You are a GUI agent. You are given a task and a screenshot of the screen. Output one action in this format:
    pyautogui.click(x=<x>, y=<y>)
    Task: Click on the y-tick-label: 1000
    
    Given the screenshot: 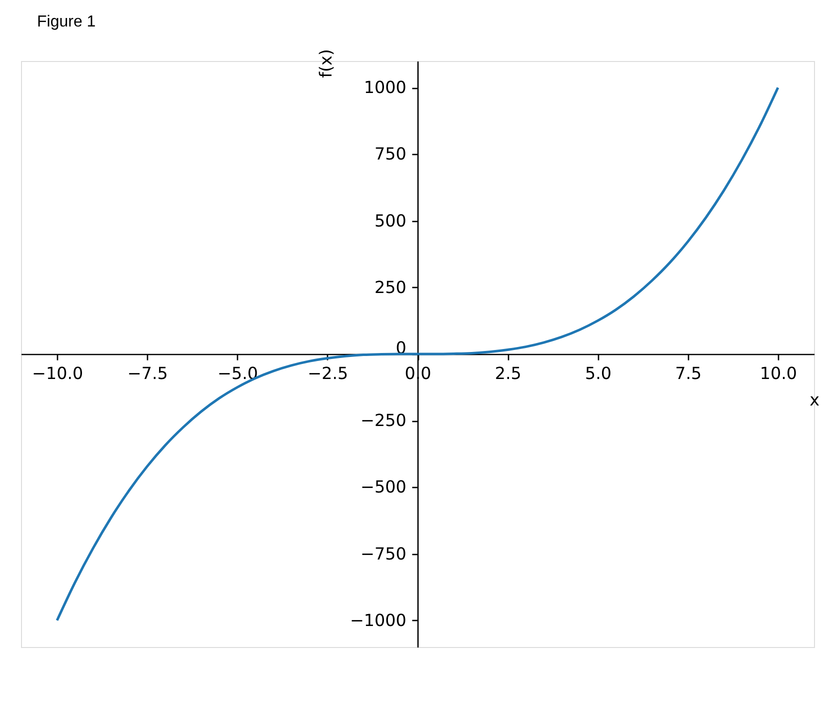 What is the action you would take?
    pyautogui.click(x=385, y=87)
    